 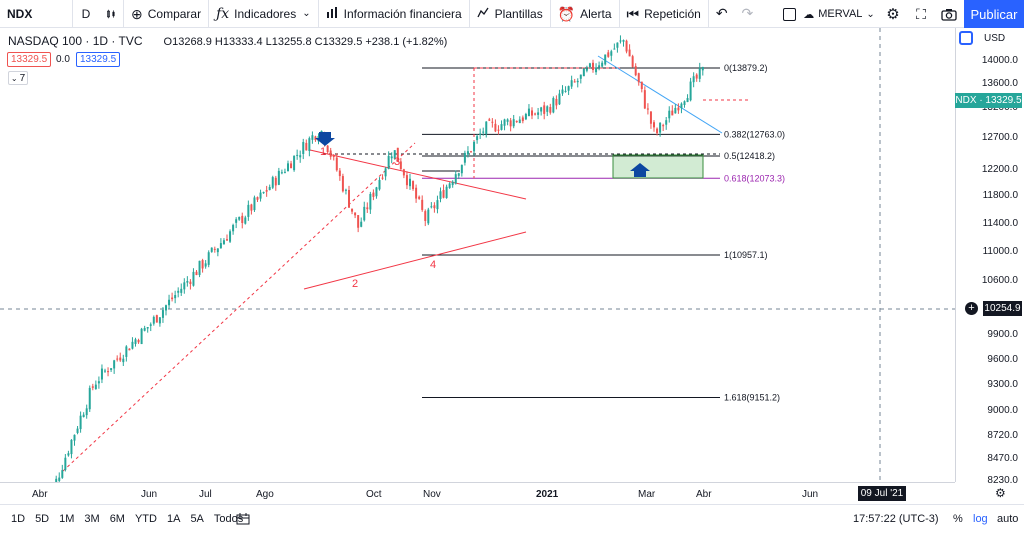 I want to click on log-toggle: log, so click(x=980, y=518).